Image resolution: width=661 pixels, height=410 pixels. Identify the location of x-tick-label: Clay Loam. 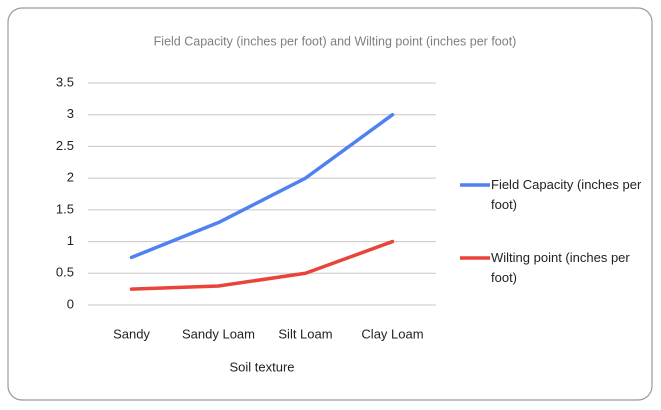
(392, 333).